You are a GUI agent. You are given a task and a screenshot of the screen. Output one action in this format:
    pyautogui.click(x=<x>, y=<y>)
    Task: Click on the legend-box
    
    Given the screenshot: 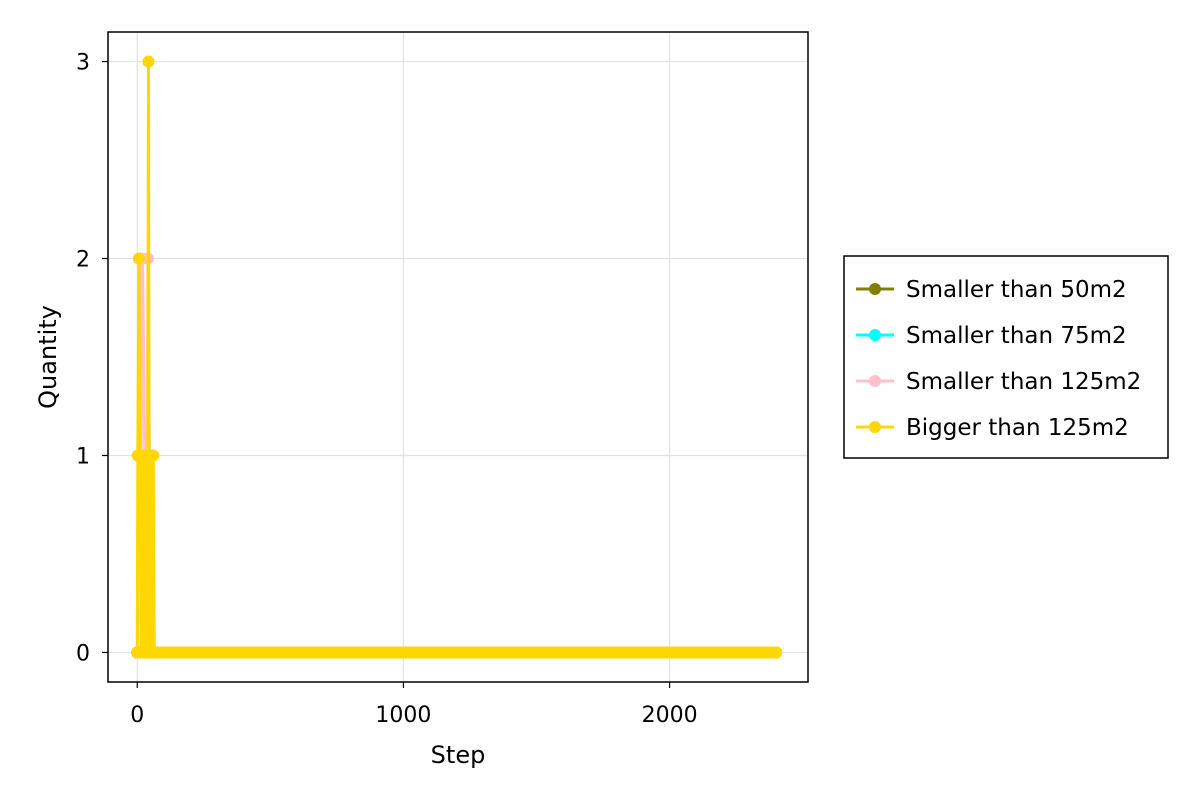 What is the action you would take?
    pyautogui.click(x=1006, y=357)
    